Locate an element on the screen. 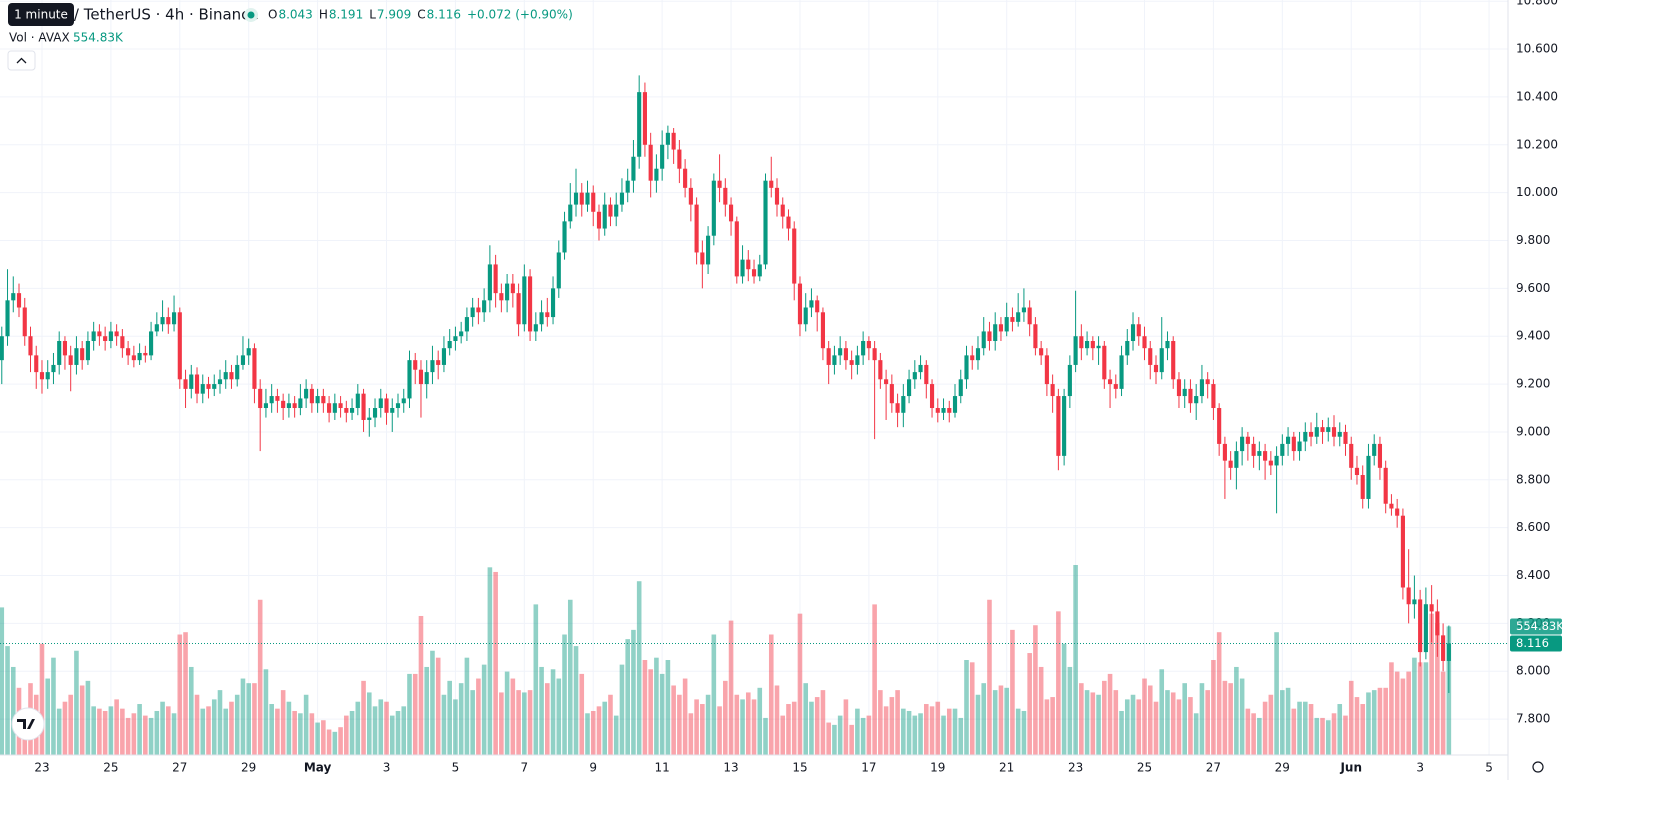  ohlc-value: 8.043 is located at coordinates (295, 15).